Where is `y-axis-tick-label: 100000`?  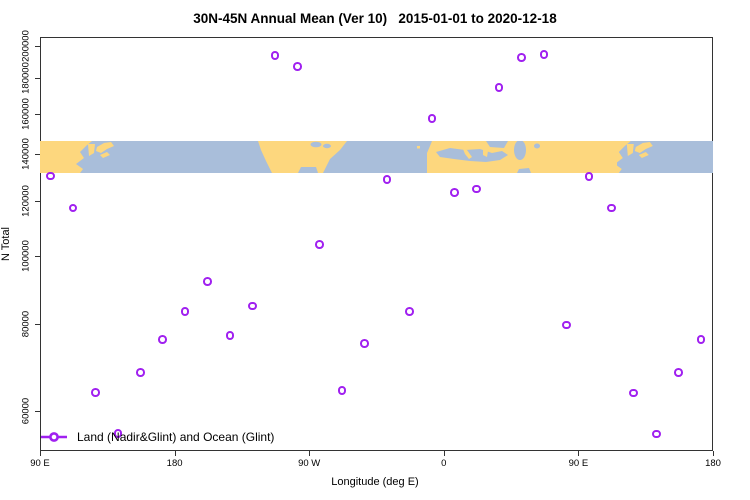 y-axis-tick-label: 100000 is located at coordinates (26, 256).